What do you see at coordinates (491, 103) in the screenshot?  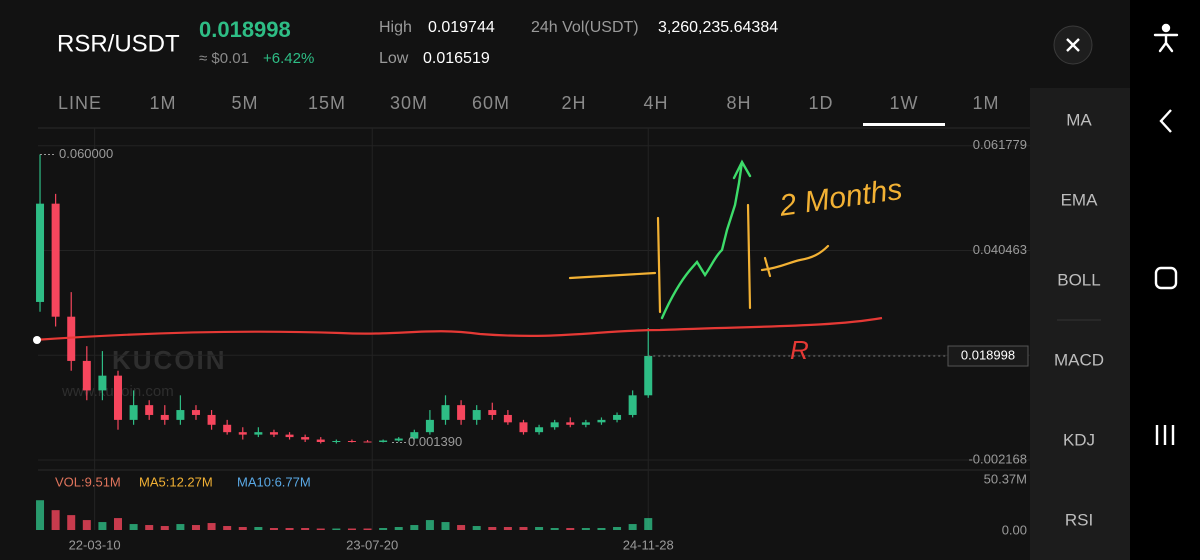 I see `interval-tab: 60M` at bounding box center [491, 103].